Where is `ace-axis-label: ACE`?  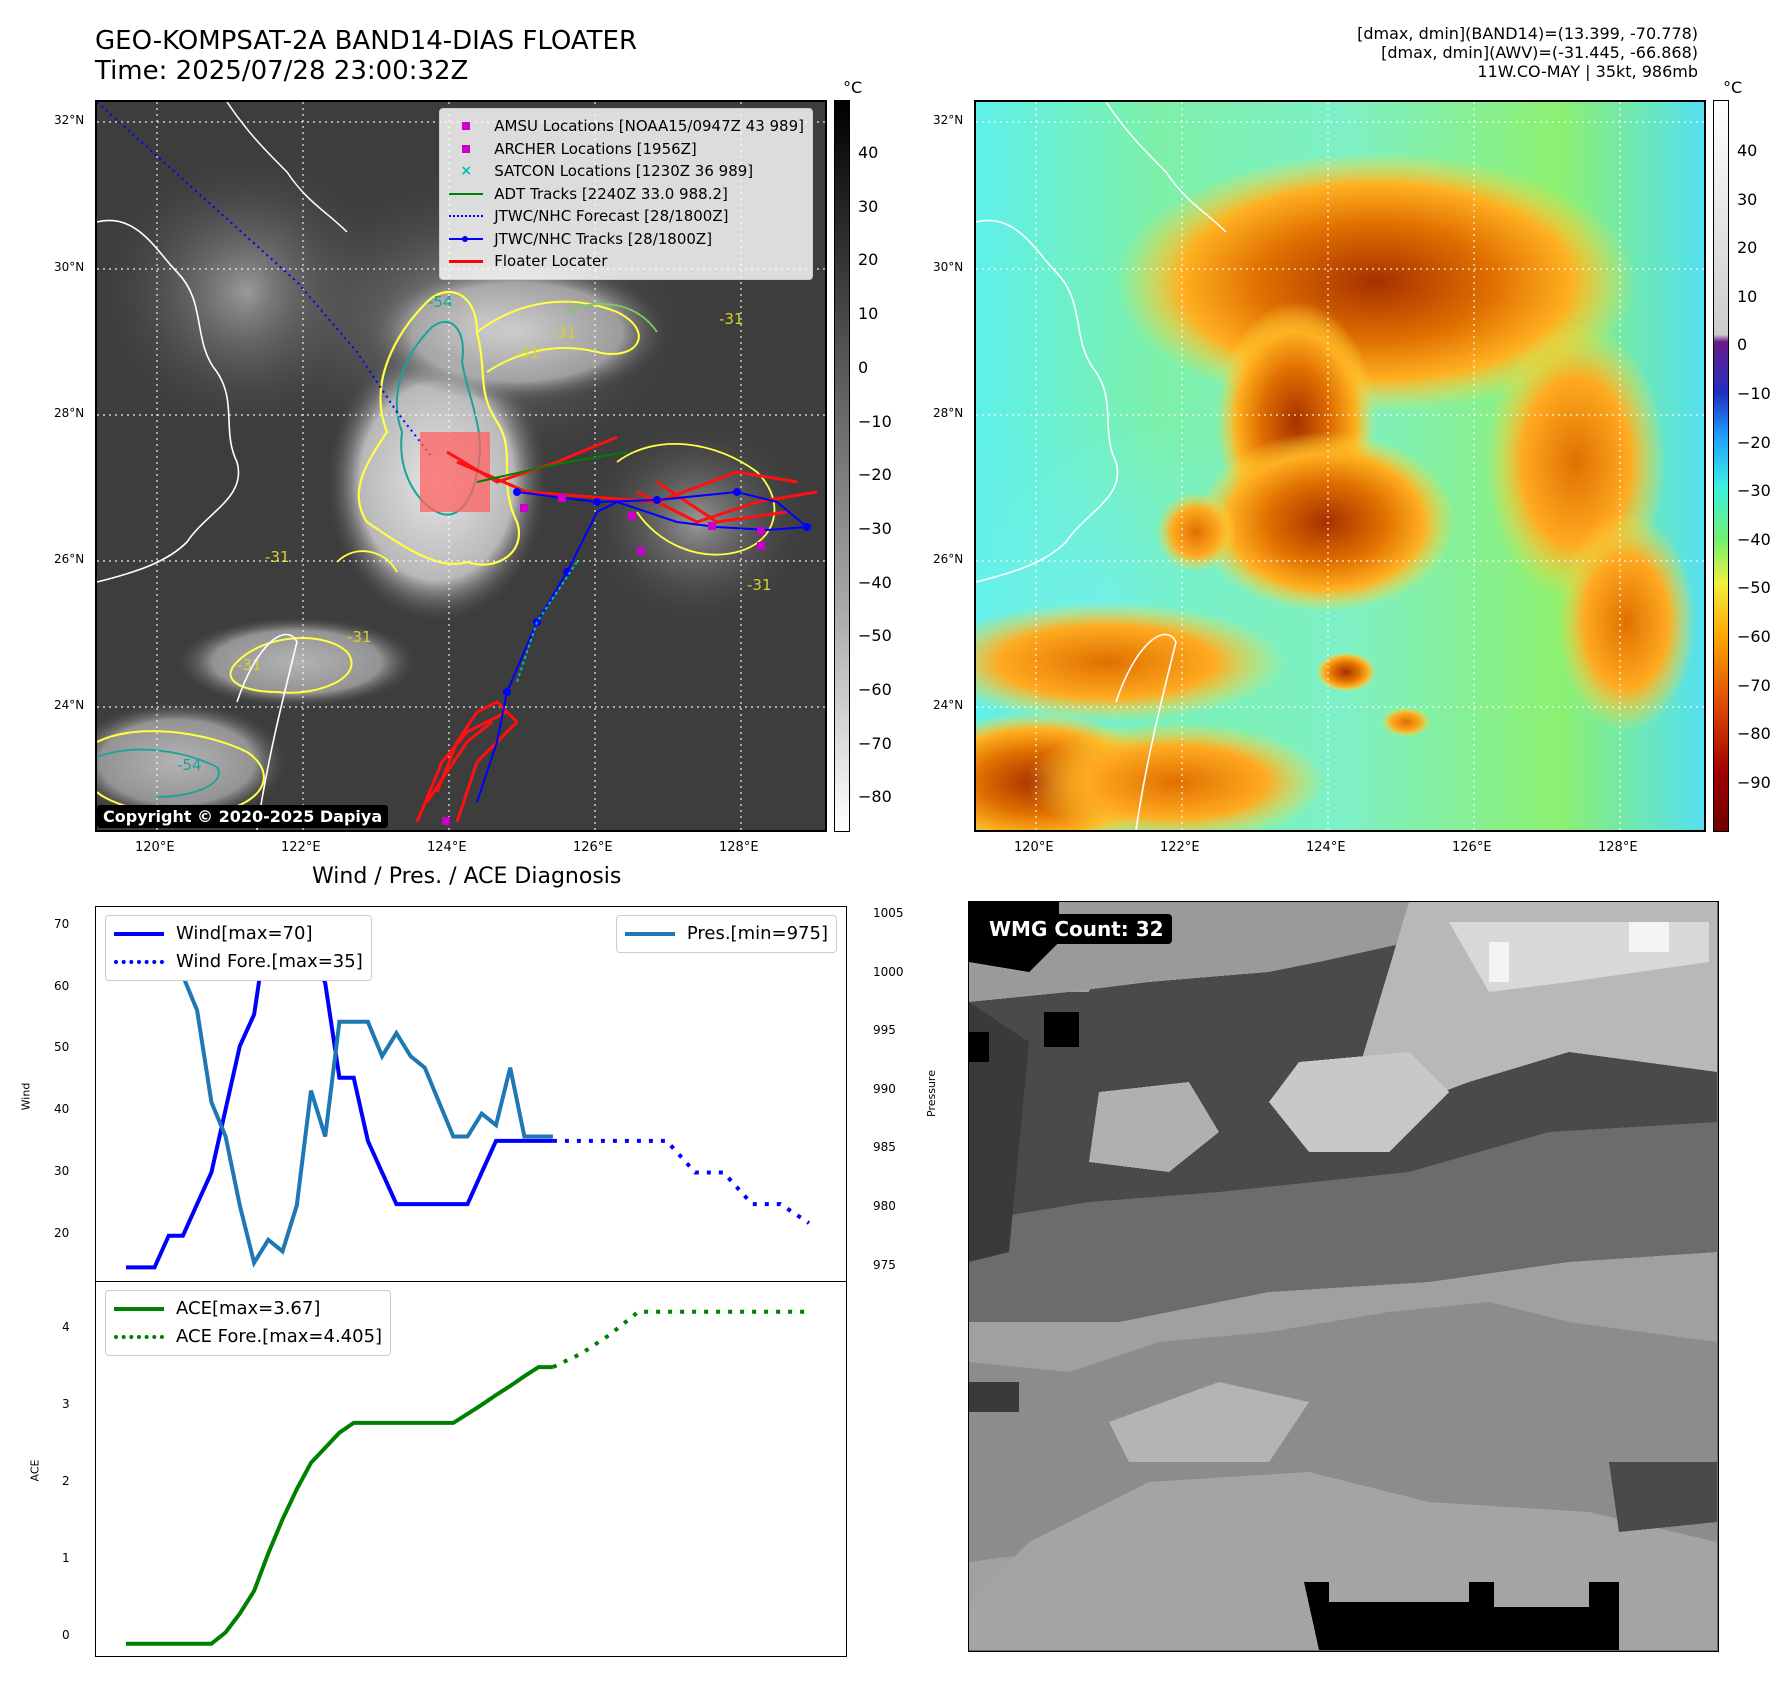
ace-axis-label: ACE is located at coordinates (35, 1470).